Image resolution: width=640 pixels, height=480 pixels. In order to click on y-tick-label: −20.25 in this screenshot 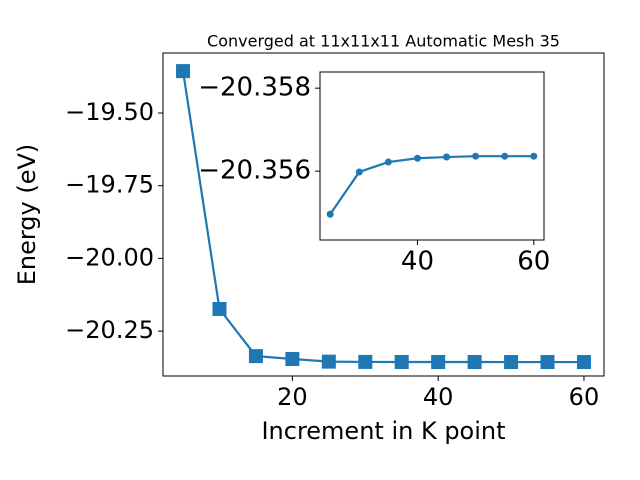, I will do `click(109, 330)`.